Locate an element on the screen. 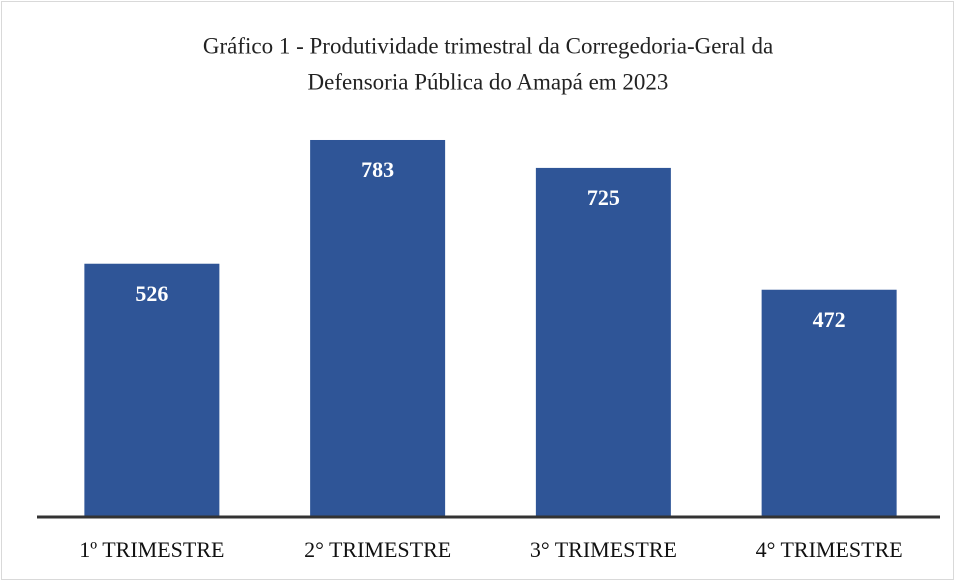 Image resolution: width=955 pixels, height=581 pixels. value-label: 783 is located at coordinates (377, 169).